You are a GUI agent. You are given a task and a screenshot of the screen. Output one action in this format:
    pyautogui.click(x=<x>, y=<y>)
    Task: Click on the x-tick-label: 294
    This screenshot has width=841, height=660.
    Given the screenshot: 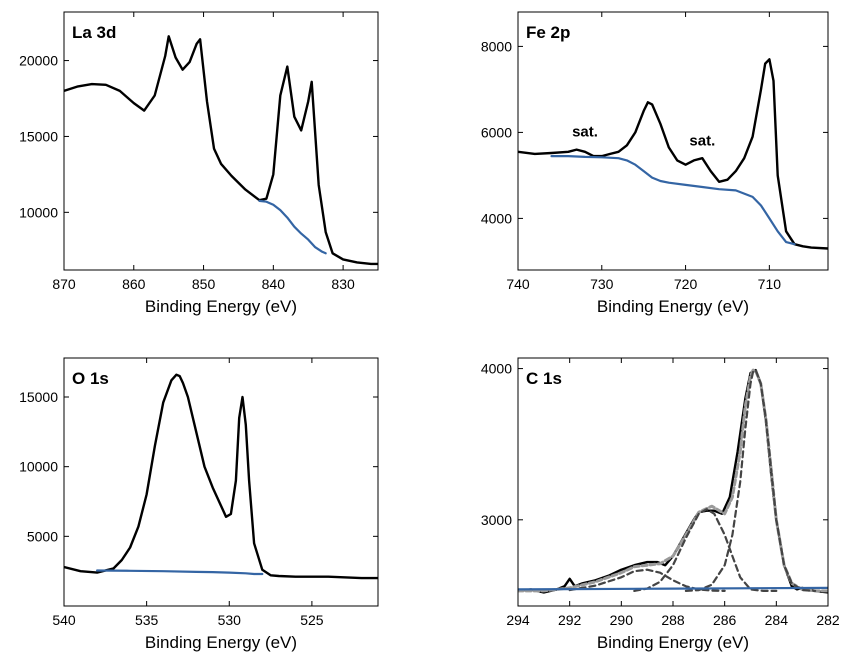 What is the action you would take?
    pyautogui.click(x=518, y=620)
    